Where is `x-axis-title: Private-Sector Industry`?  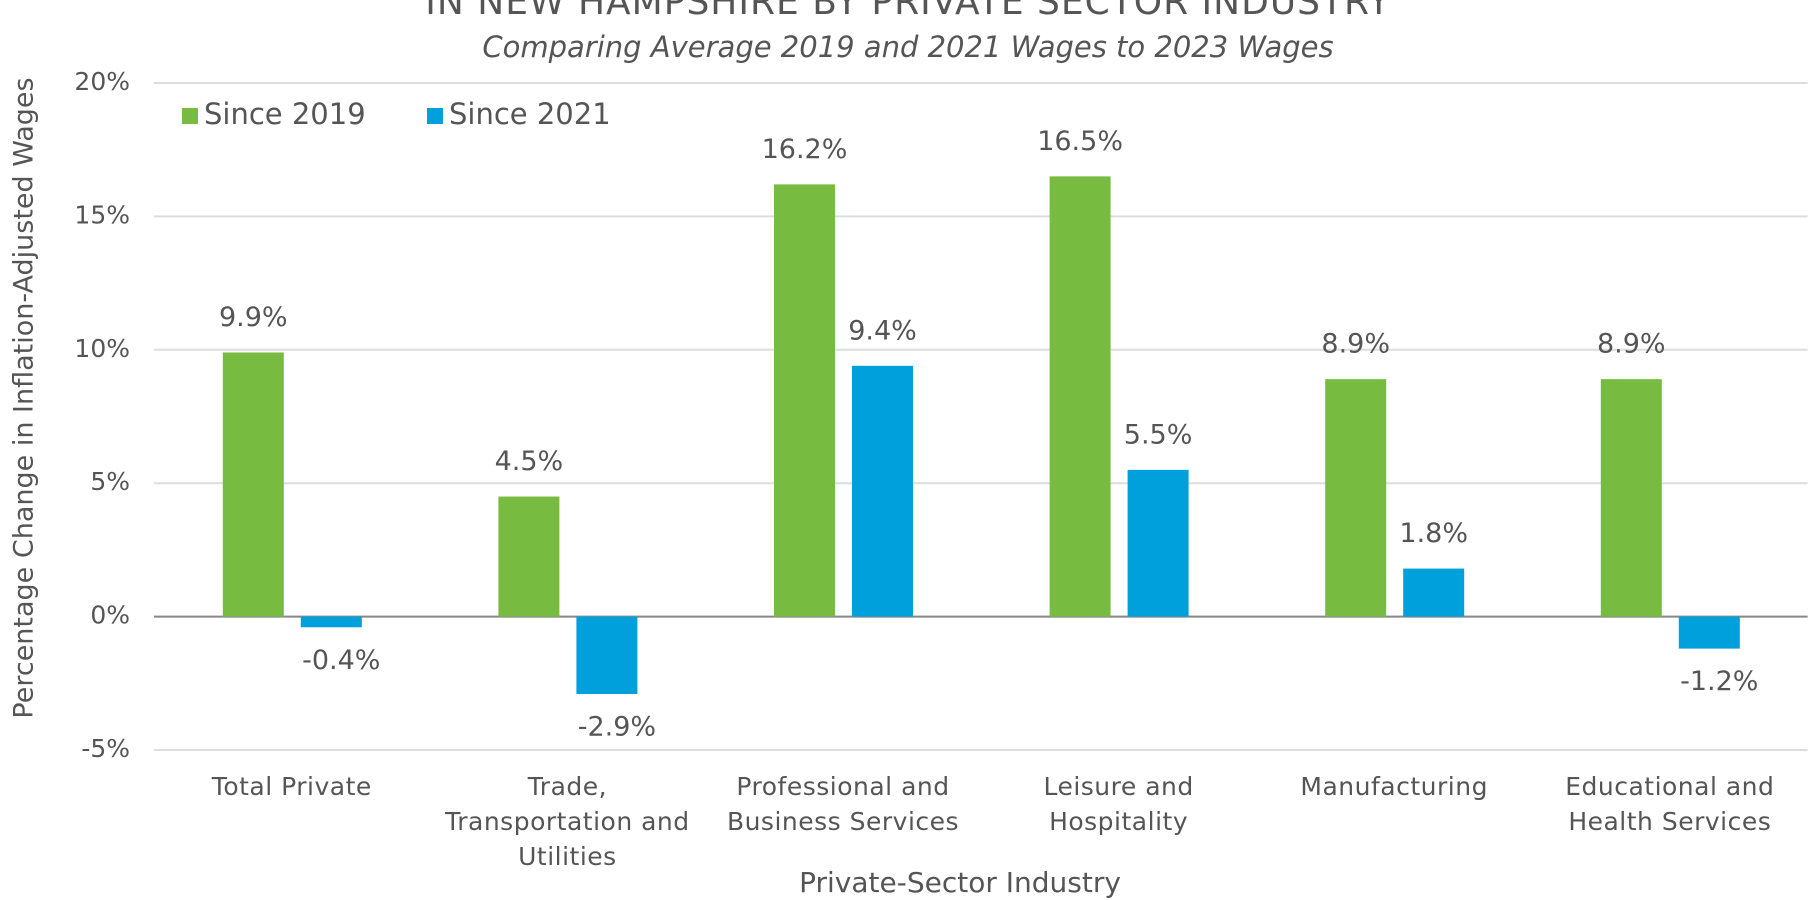
x-axis-title: Private-Sector Industry is located at coordinates (960, 882).